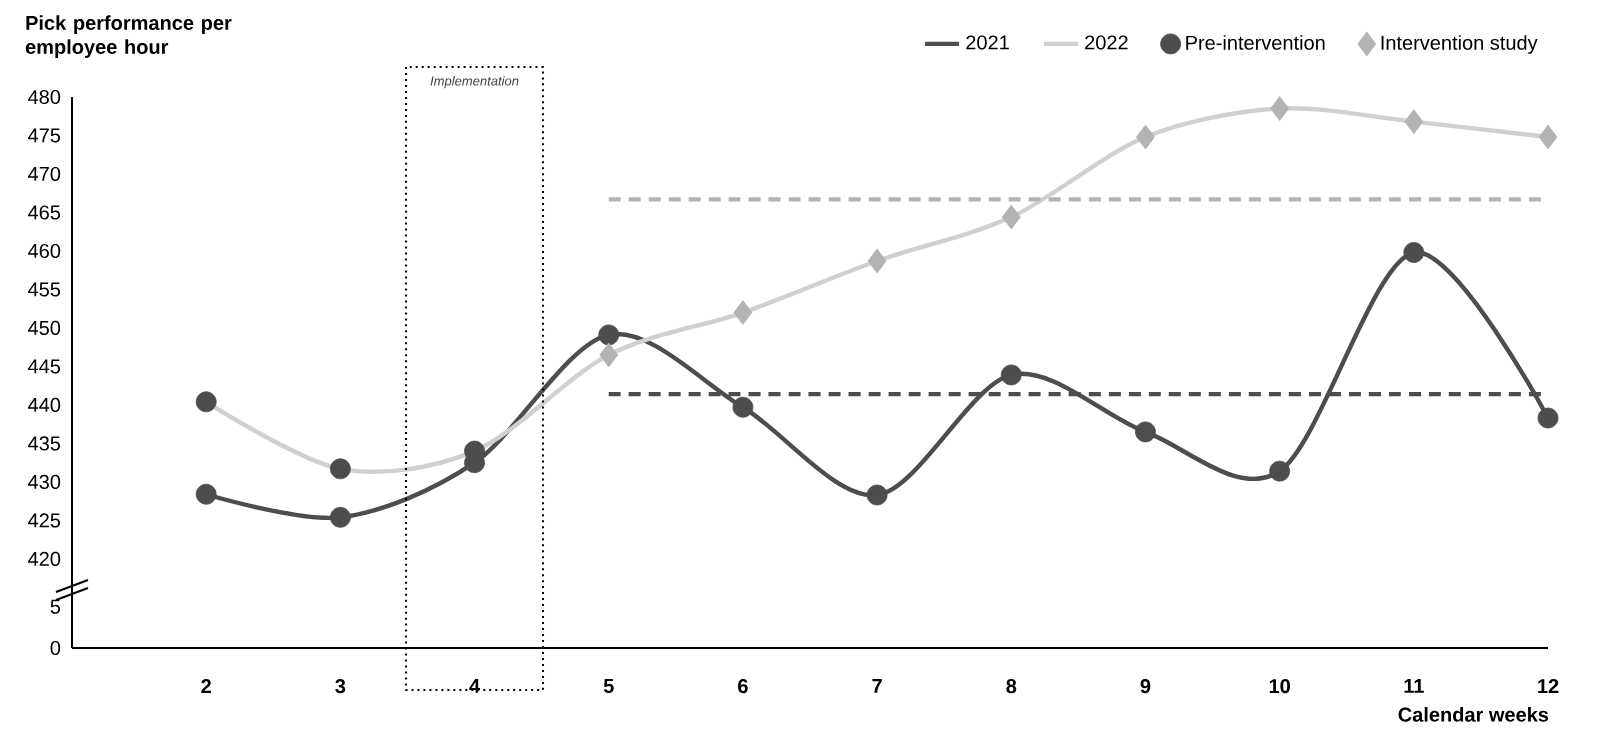 The height and width of the screenshot is (748, 1608). Describe the element at coordinates (55, 606) in the screenshot. I see `y-tick-label: 5` at that location.